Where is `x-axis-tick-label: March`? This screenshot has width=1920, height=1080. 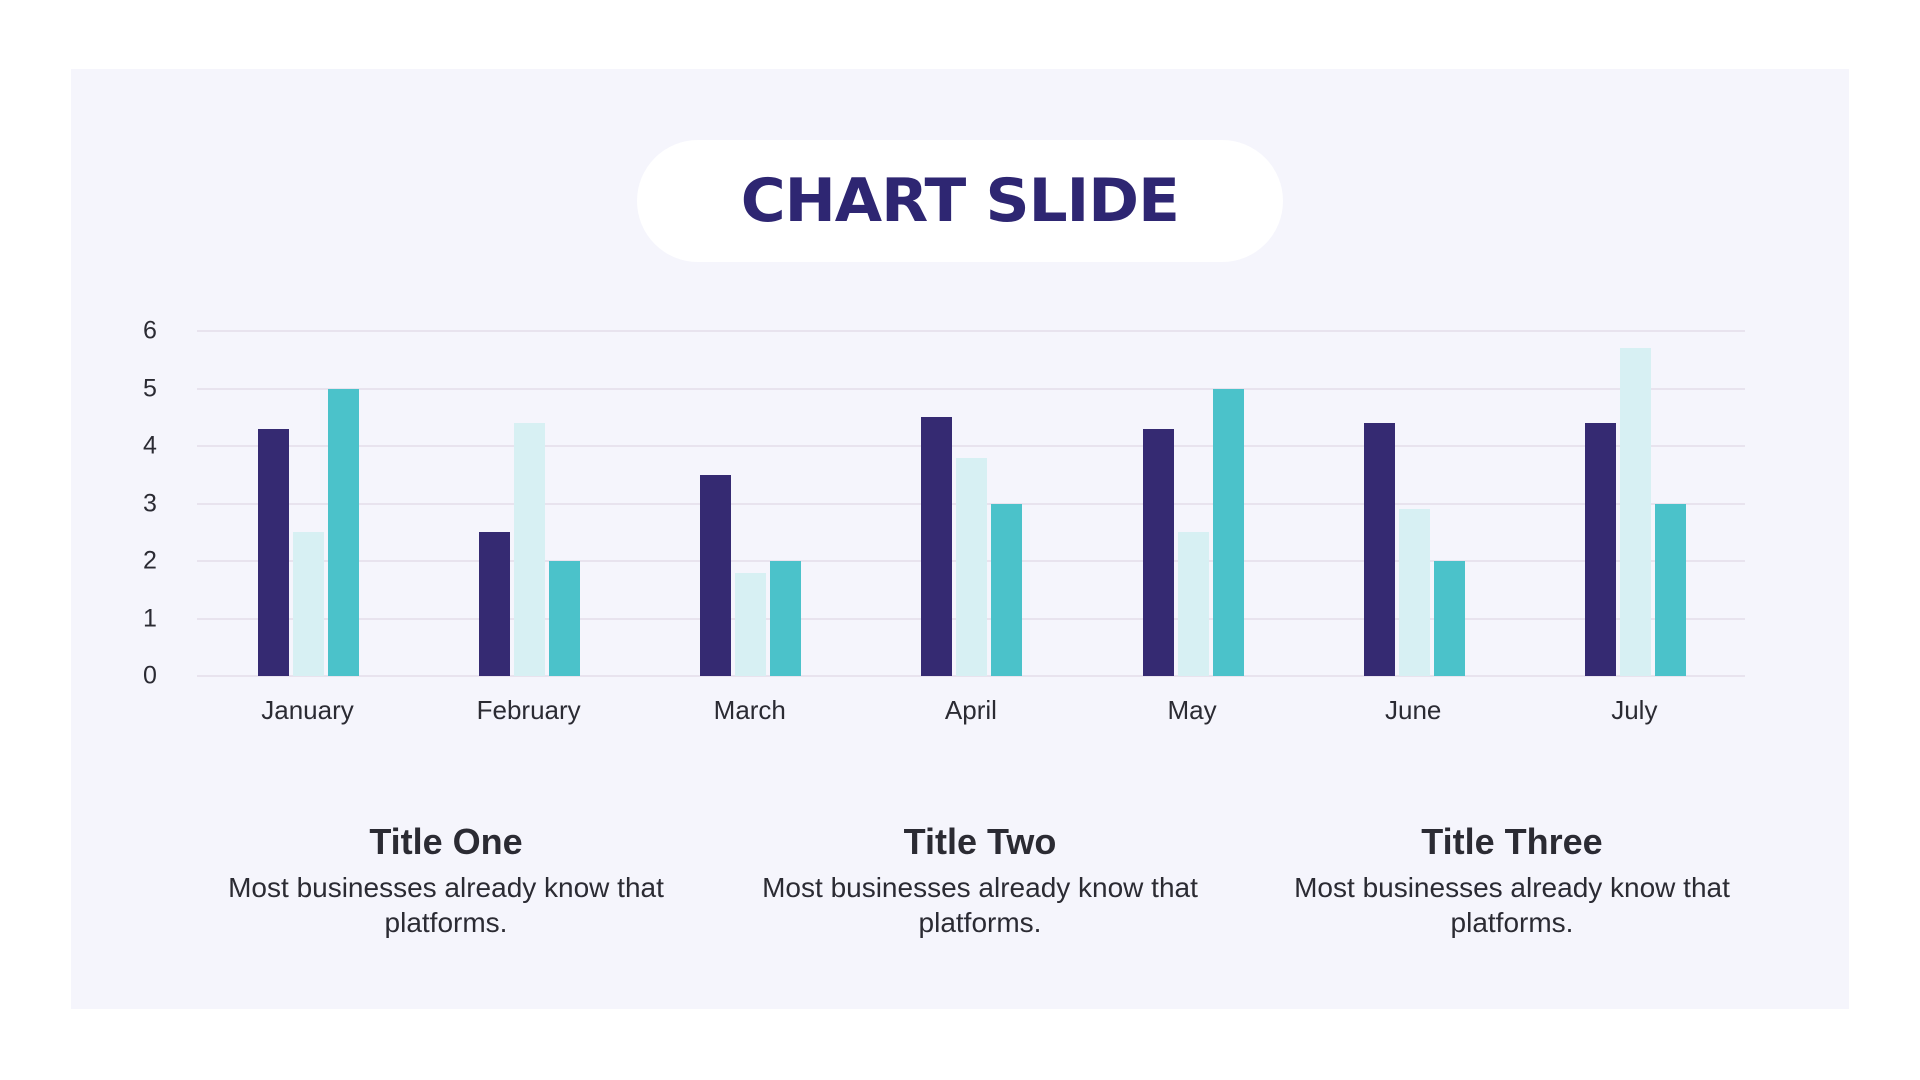
x-axis-tick-label: March is located at coordinates (749, 710).